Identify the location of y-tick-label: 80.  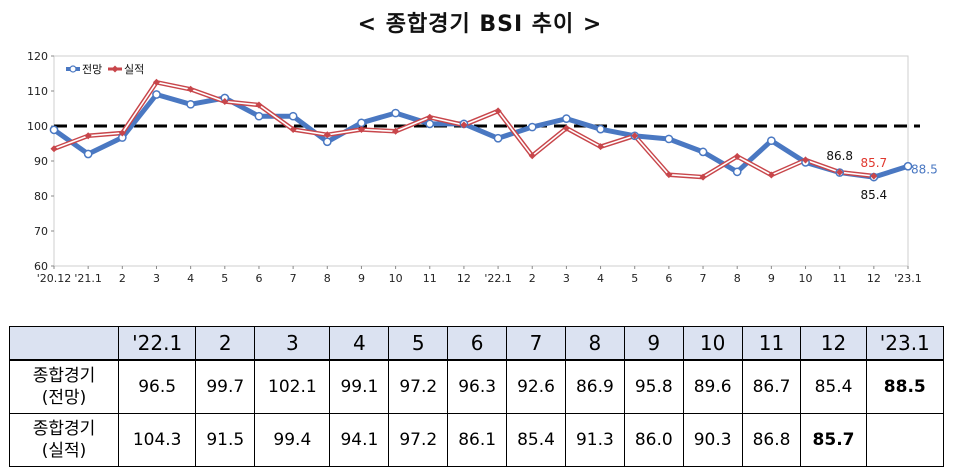
(41, 196).